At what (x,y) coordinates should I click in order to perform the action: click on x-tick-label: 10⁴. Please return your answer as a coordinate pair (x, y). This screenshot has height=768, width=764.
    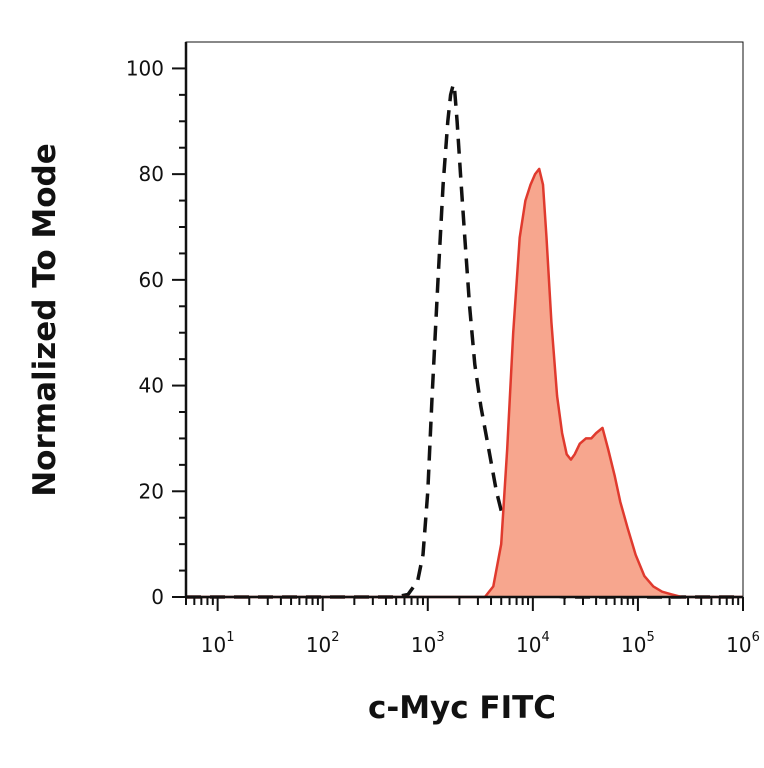
    Looking at the image, I should click on (533, 643).